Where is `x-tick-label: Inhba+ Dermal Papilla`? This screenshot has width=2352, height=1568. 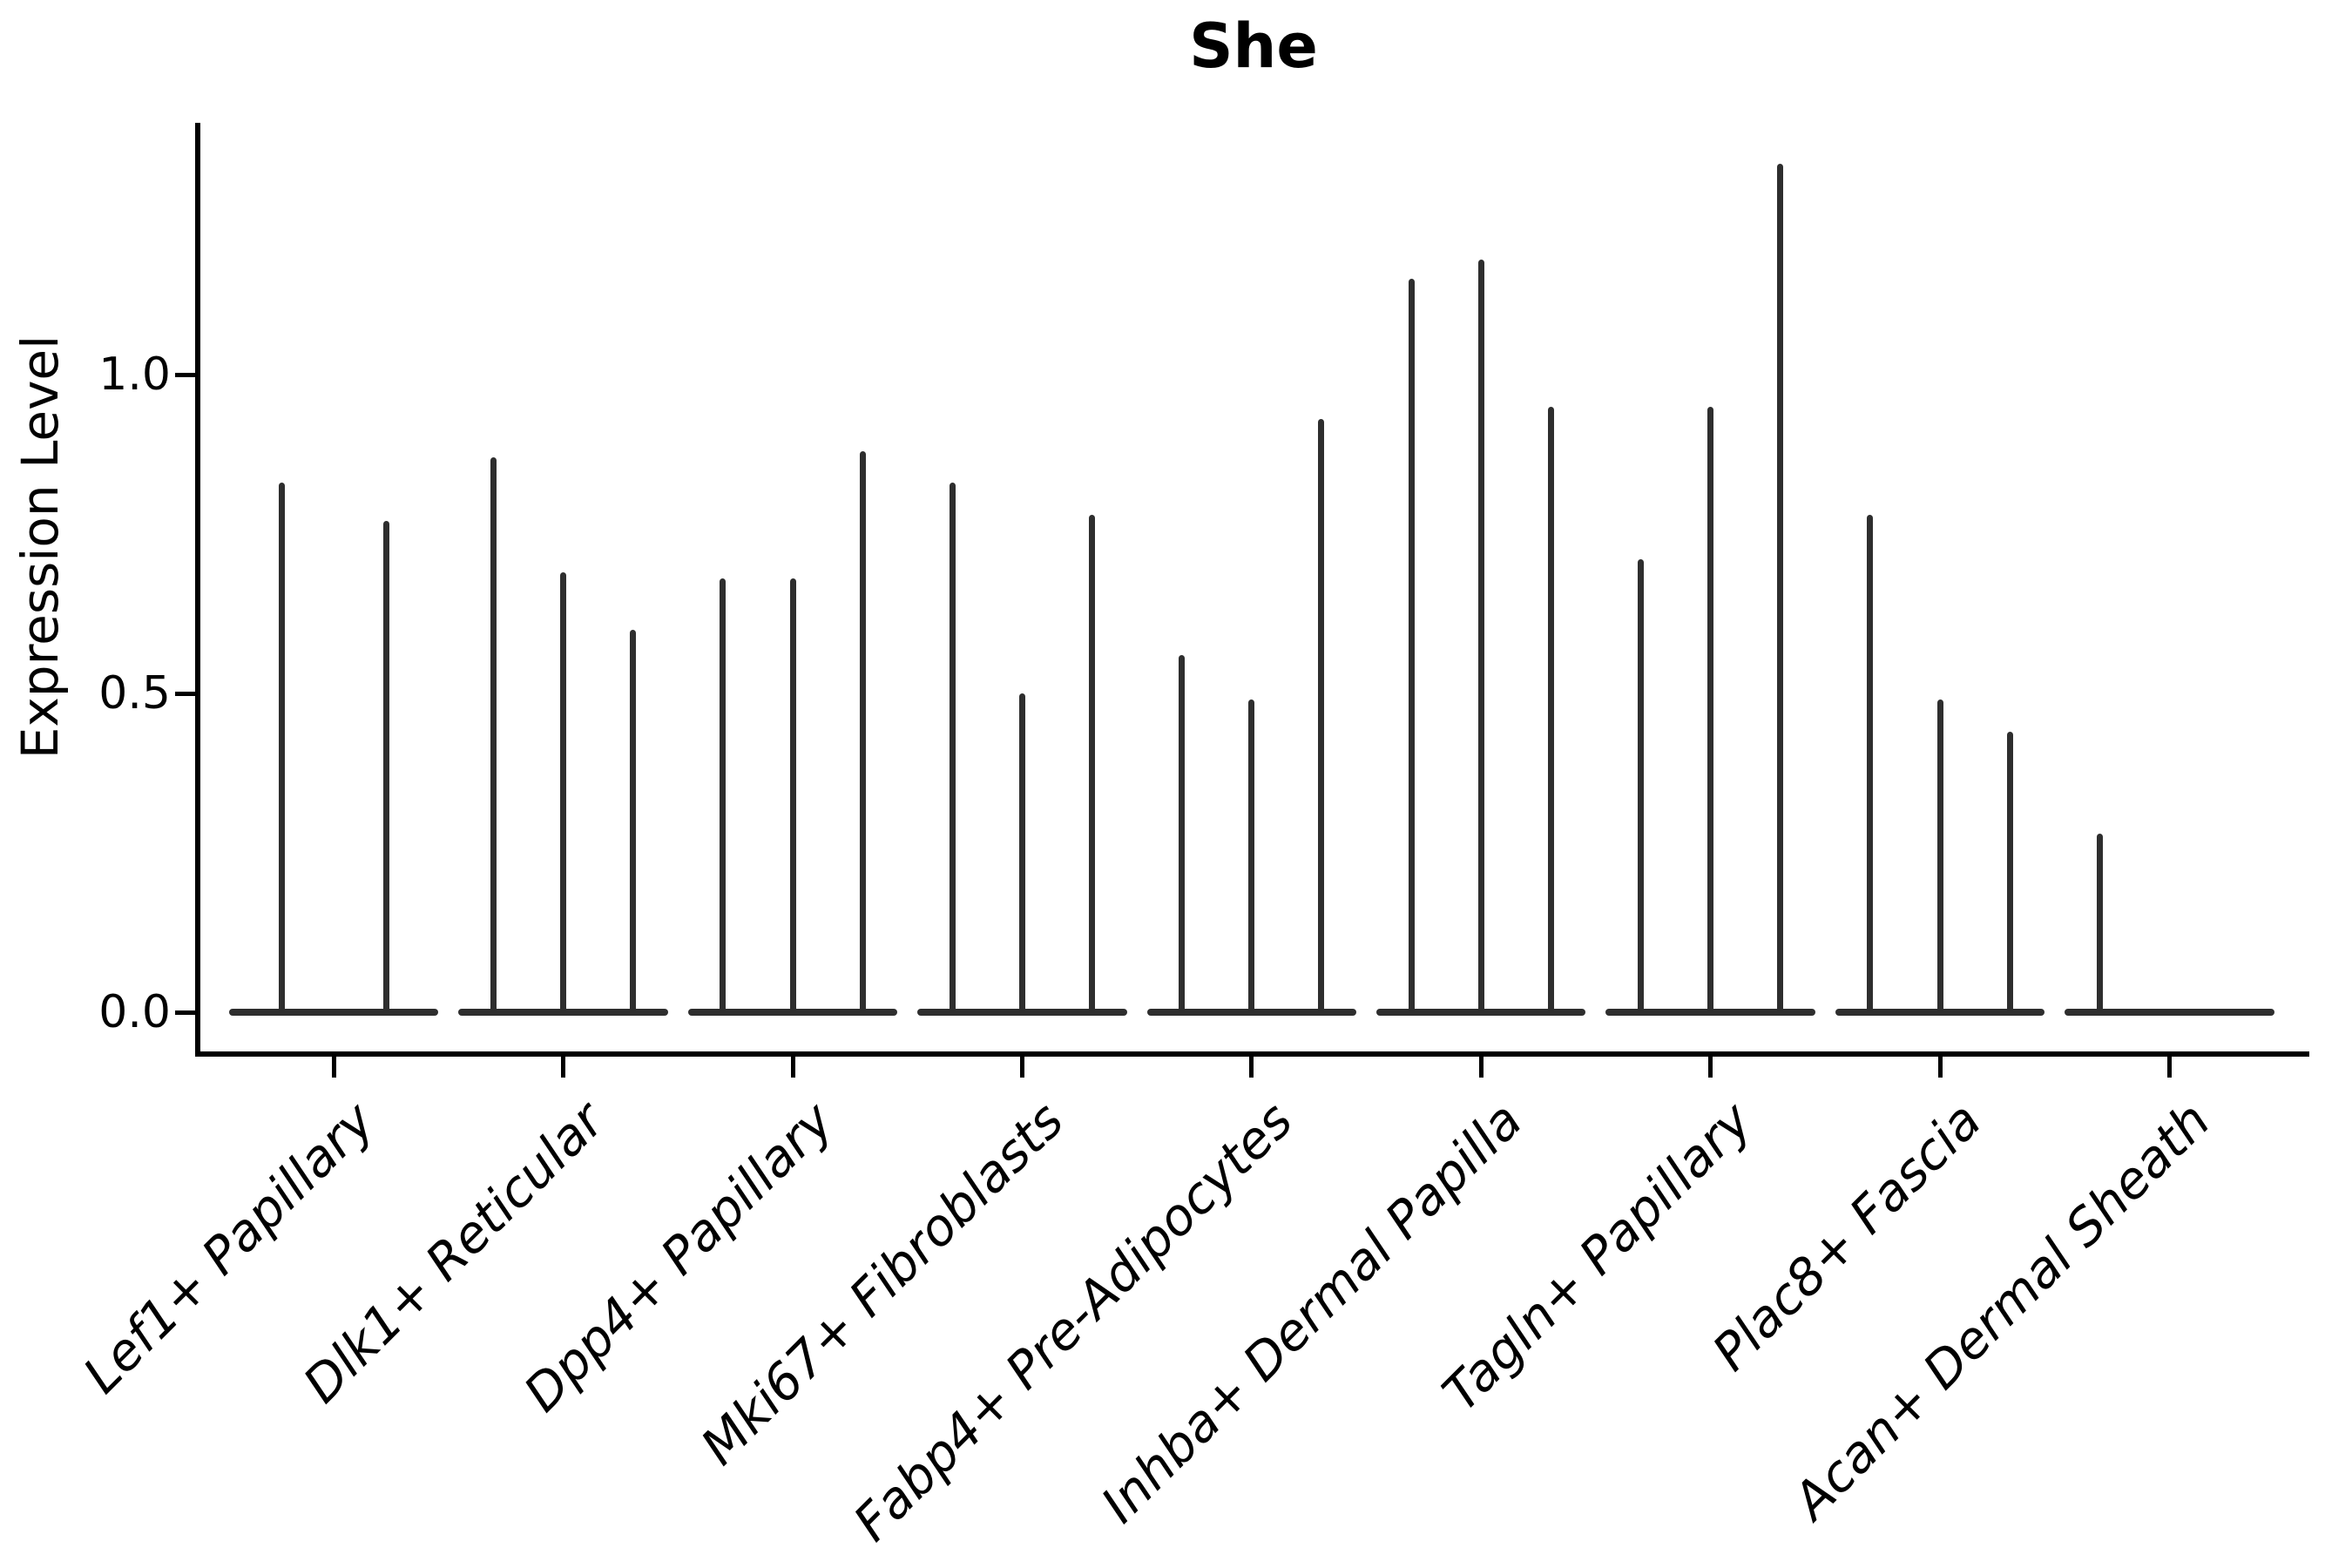 x-tick-label: Inhba+ Dermal Papilla is located at coordinates (1312, 1313).